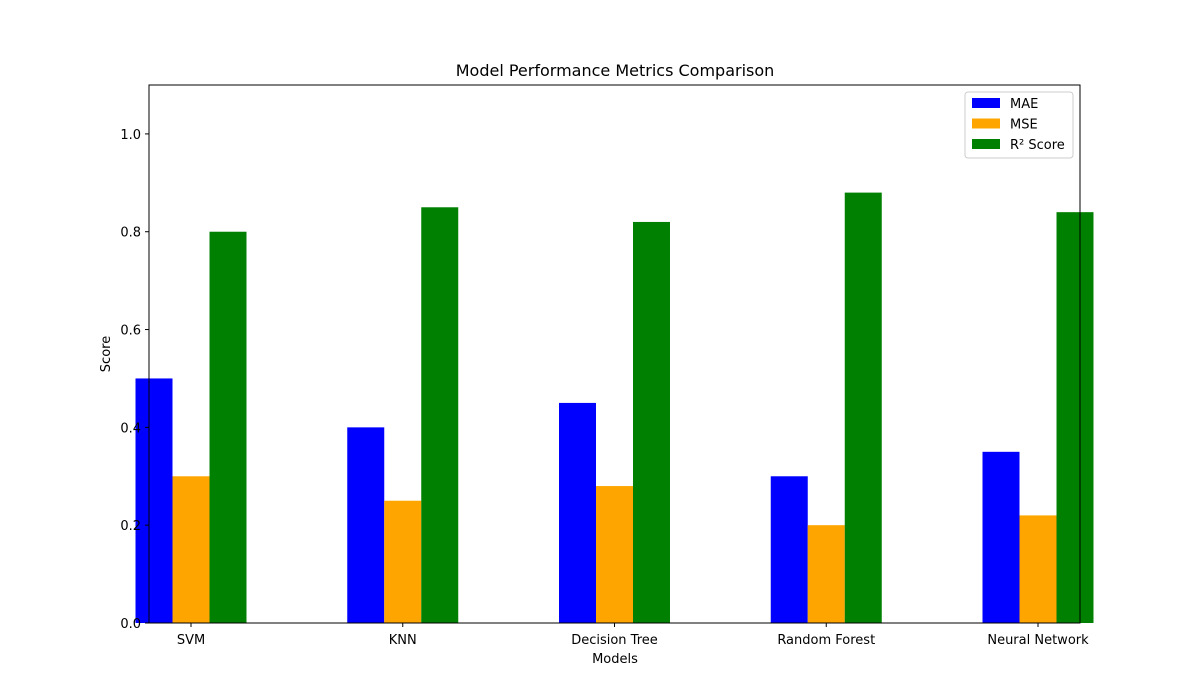  What do you see at coordinates (615, 70) in the screenshot?
I see `chart-title: Model Performance Metrics Comparison` at bounding box center [615, 70].